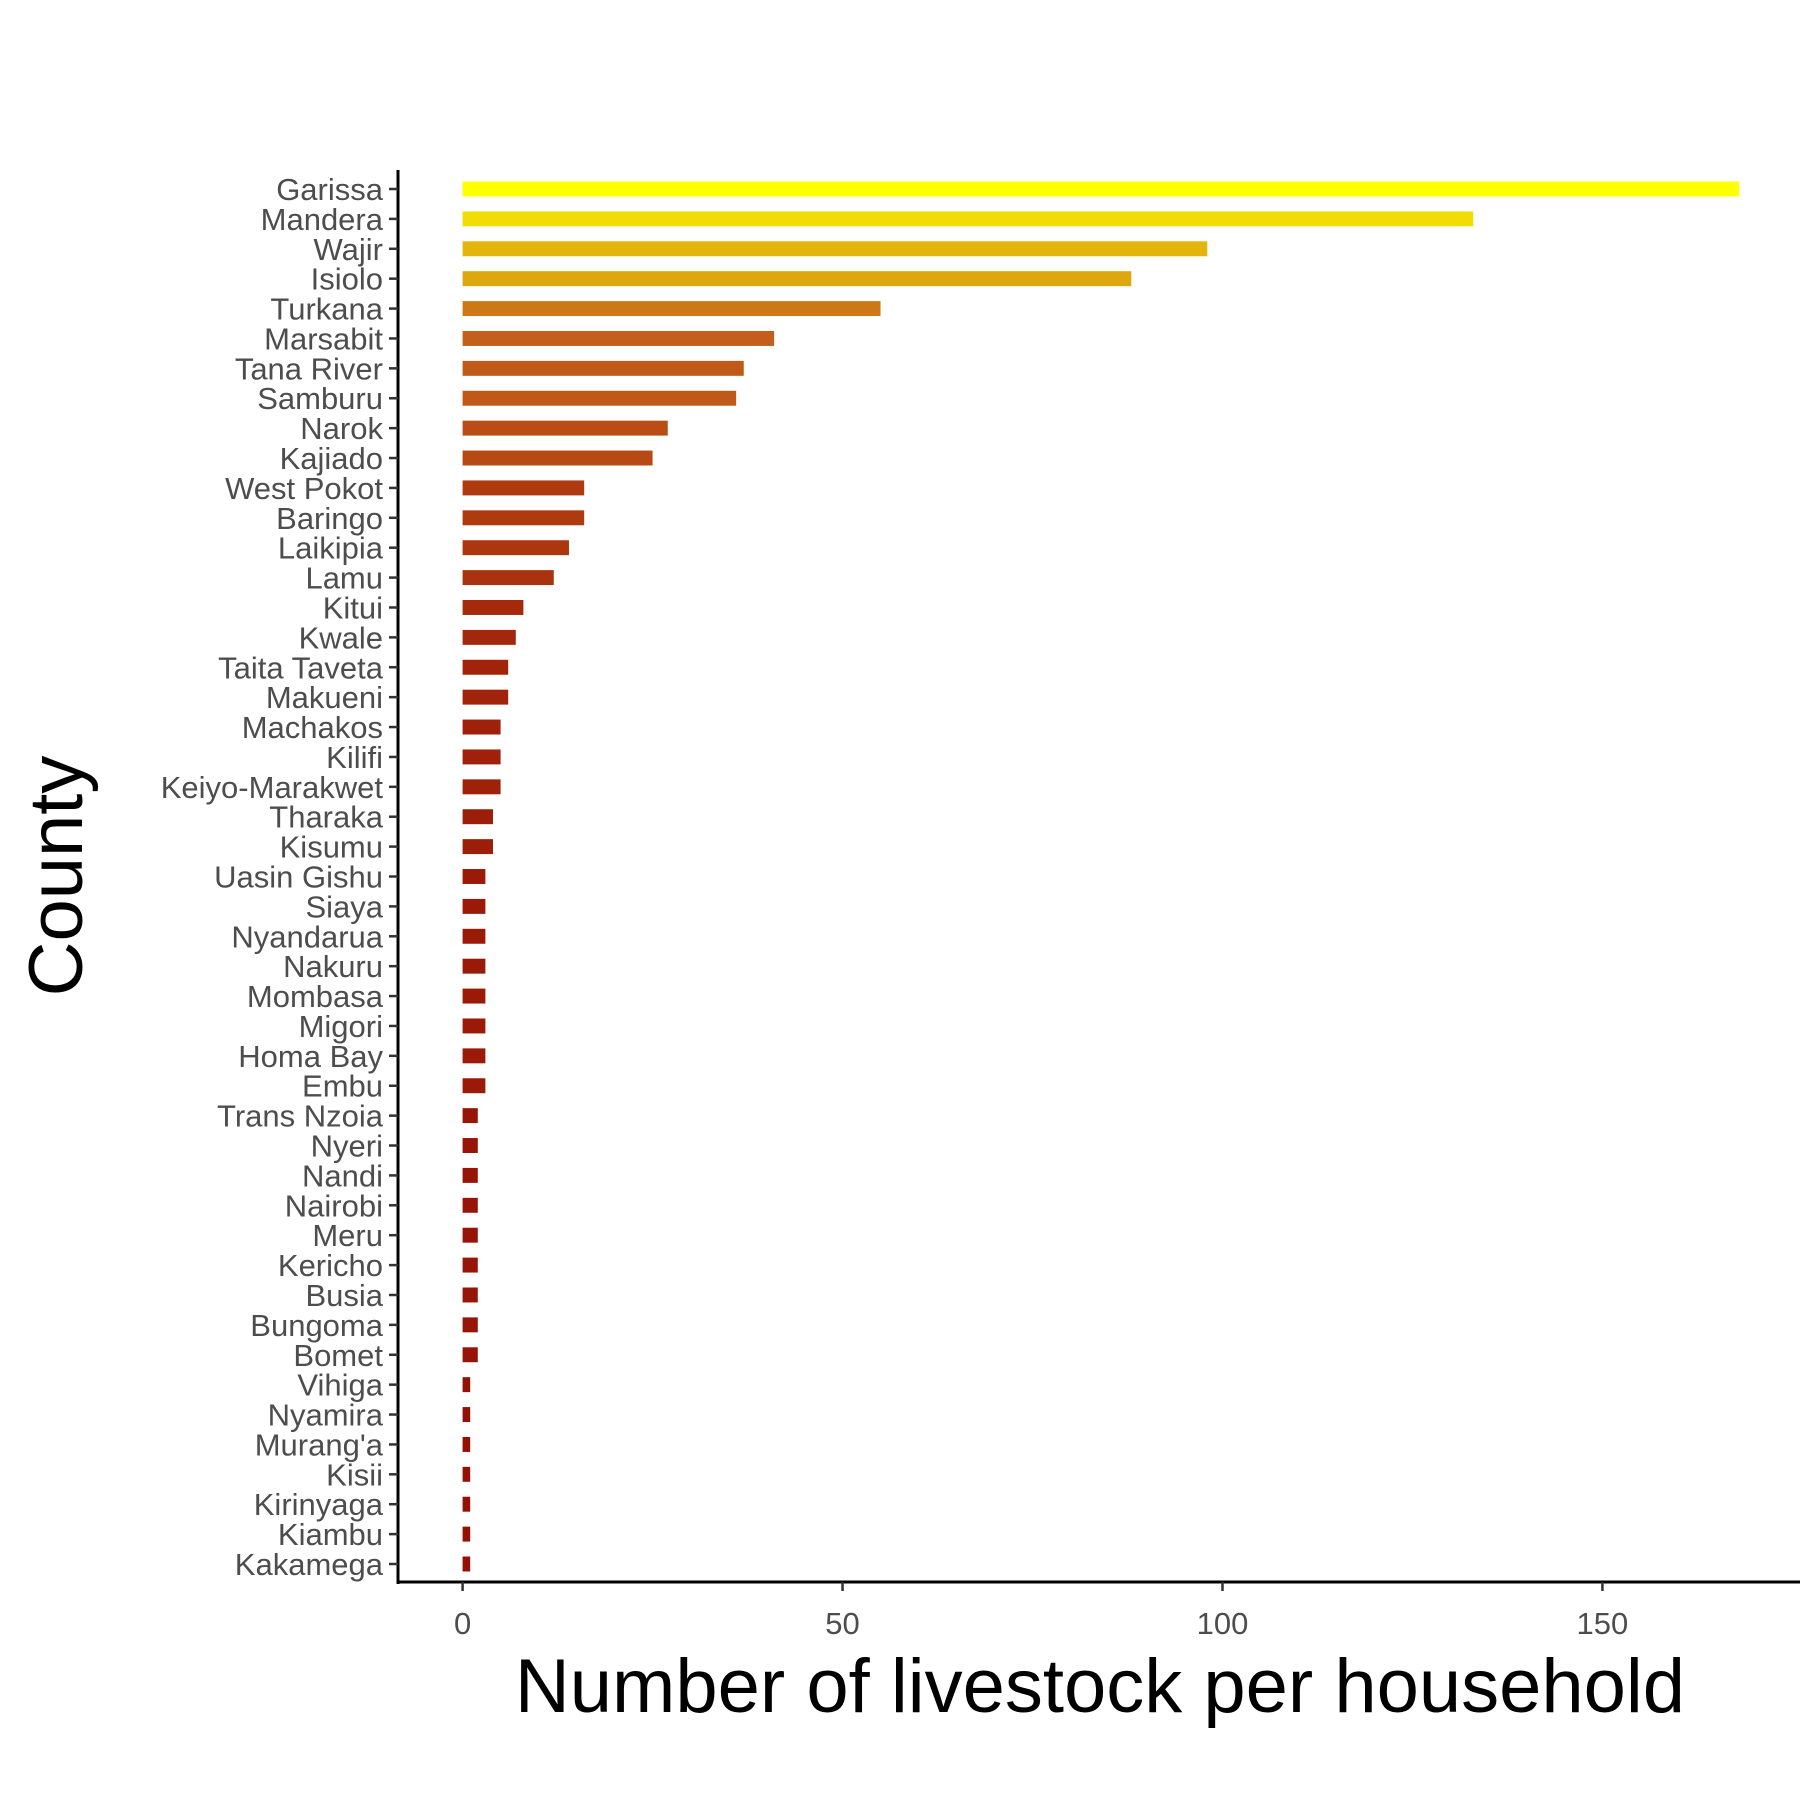  What do you see at coordinates (326, 1415) in the screenshot?
I see `y-tick-label: Nyamira` at bounding box center [326, 1415].